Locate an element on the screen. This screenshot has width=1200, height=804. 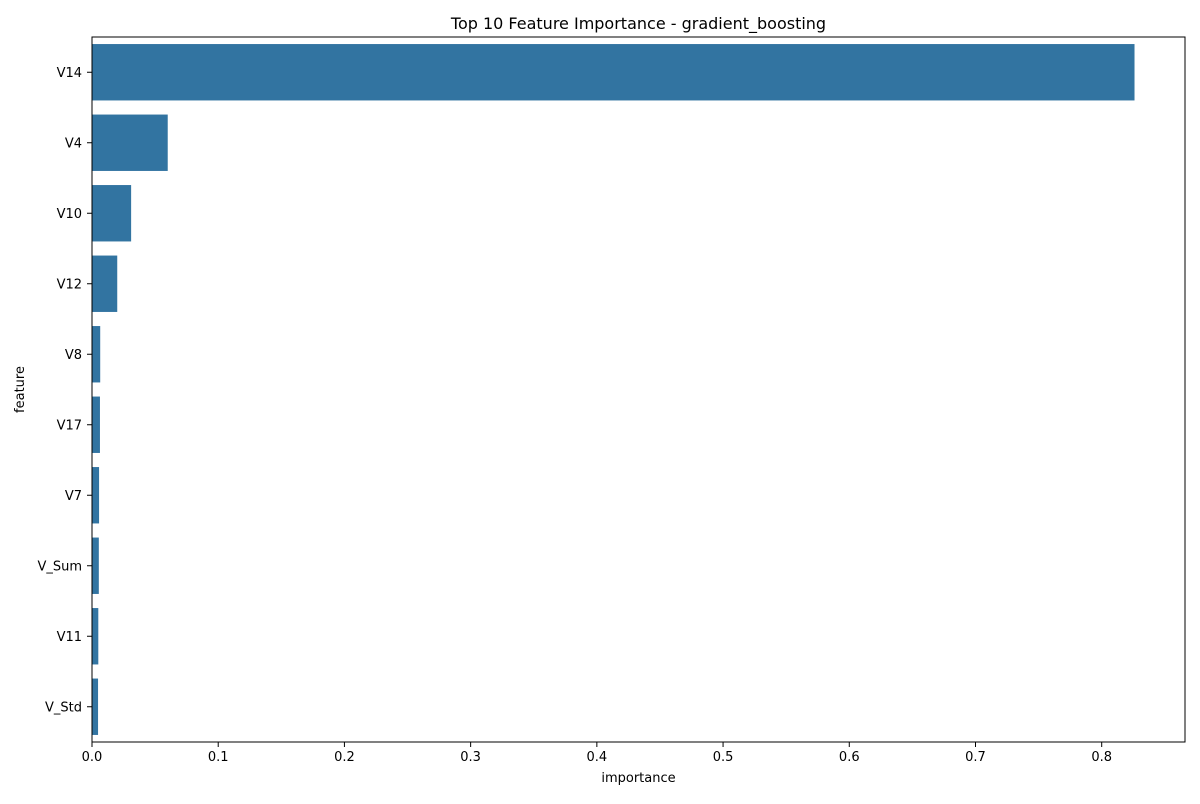
x-tick-label: 0.0 is located at coordinates (92, 757).